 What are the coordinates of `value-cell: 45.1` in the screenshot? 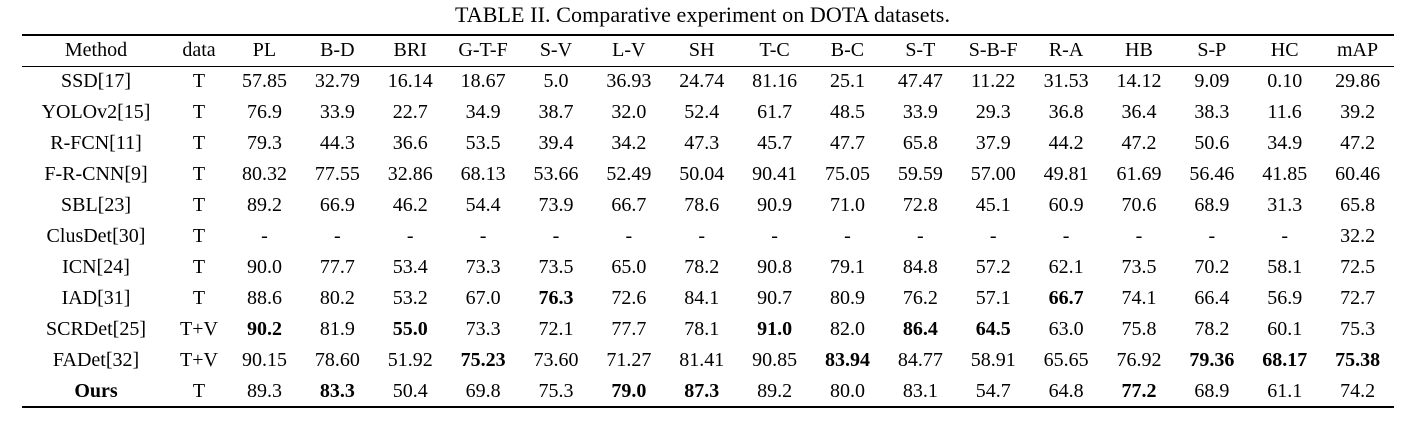 It's located at (993, 205).